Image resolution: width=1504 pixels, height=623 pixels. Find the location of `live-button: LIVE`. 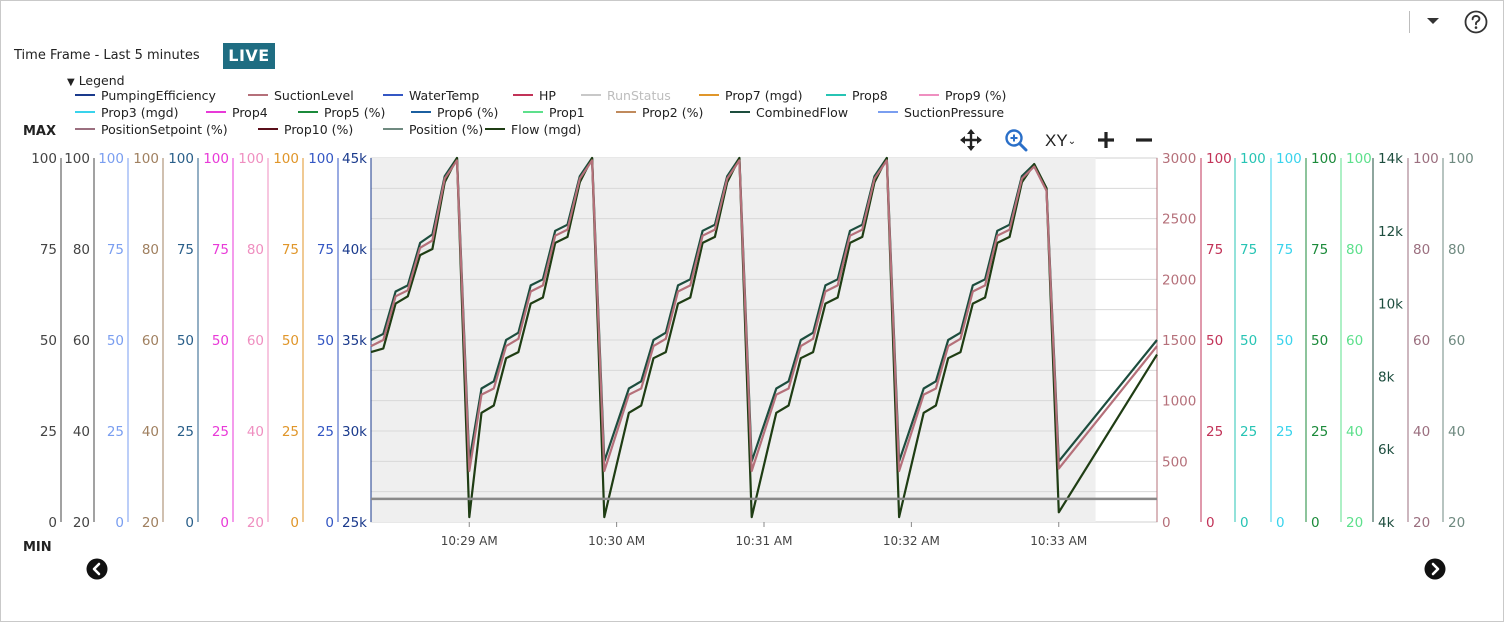

live-button: LIVE is located at coordinates (249, 56).